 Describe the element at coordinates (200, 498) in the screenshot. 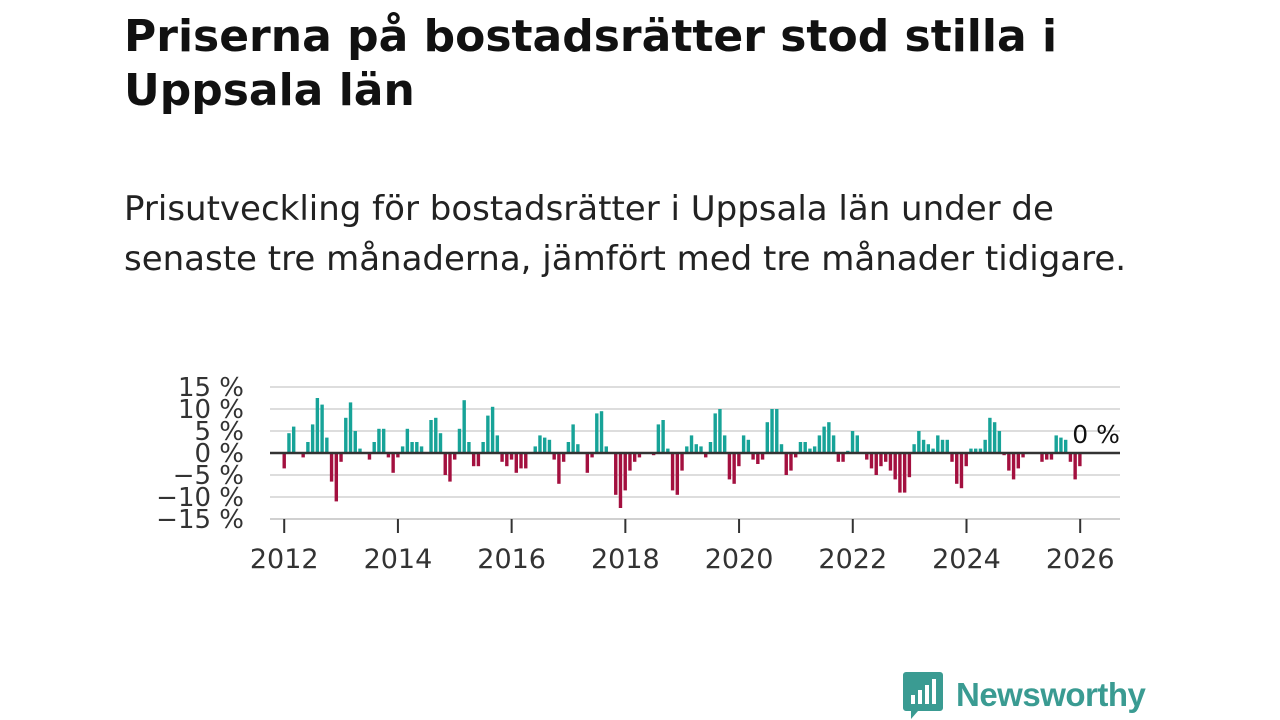

I see `y-tick-label: −10 %` at that location.